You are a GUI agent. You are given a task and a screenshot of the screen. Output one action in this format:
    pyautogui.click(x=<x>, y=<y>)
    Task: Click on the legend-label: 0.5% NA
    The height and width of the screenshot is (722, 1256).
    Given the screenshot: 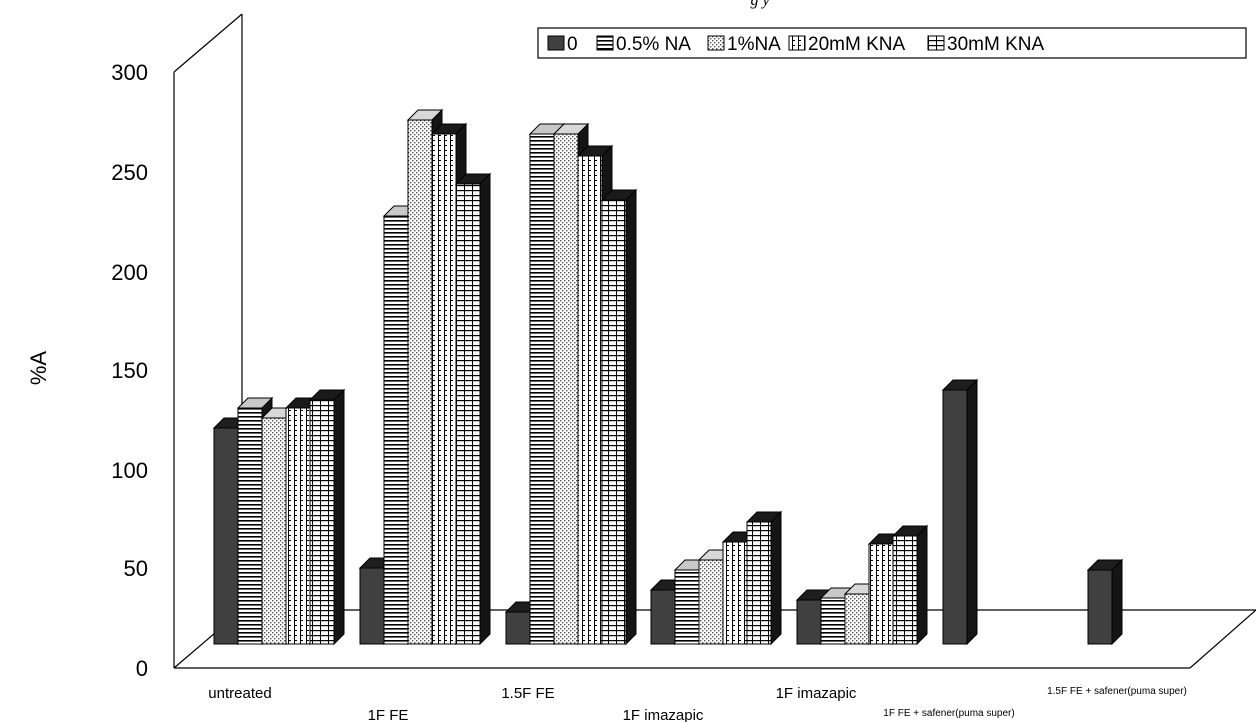 What is the action you would take?
    pyautogui.click(x=653, y=44)
    